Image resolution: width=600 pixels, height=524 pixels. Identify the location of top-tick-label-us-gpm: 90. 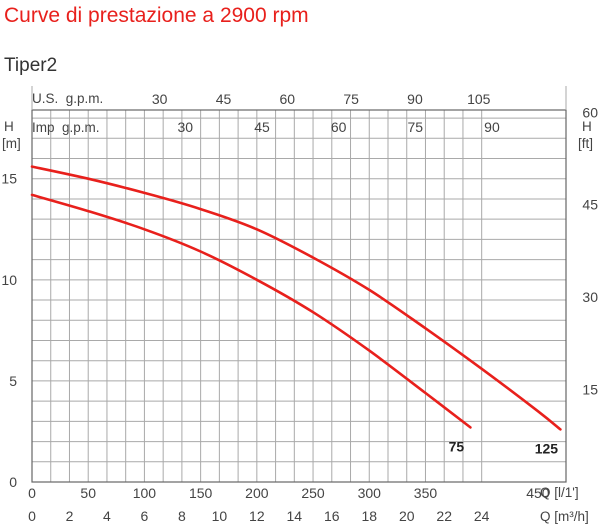
(415, 99).